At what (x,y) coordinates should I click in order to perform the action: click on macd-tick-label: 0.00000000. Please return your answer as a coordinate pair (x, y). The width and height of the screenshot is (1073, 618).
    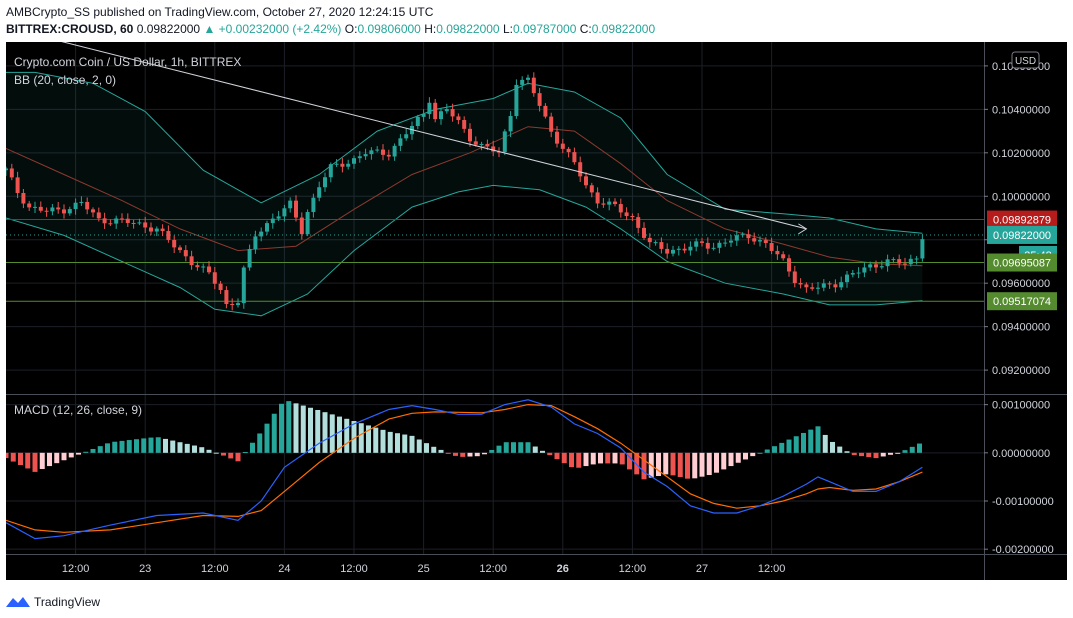
    Looking at the image, I should click on (1021, 454).